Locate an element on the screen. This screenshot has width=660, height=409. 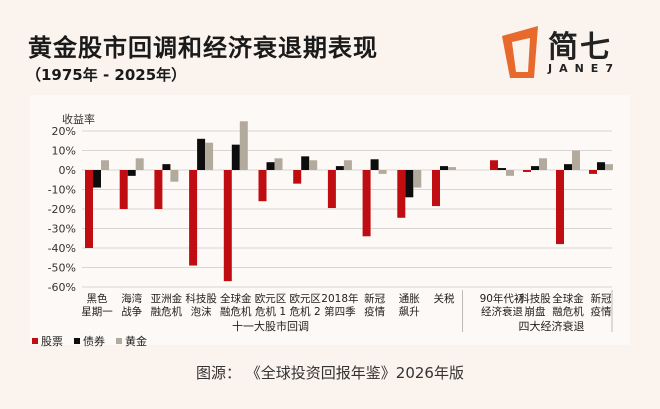
x-tick-label: 危机 1 is located at coordinates (270, 311).